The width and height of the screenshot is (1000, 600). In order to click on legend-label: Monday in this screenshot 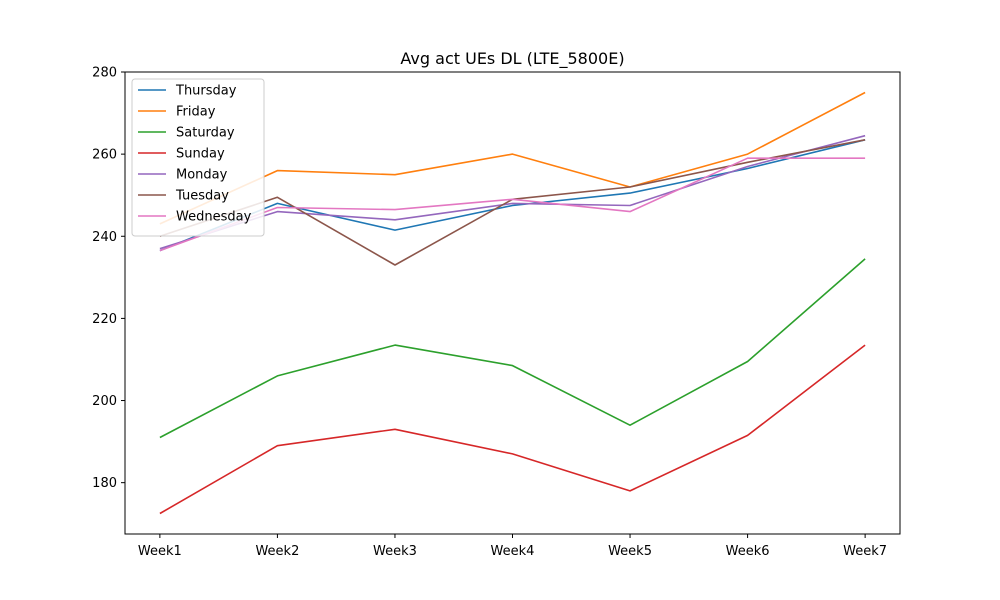, I will do `click(202, 175)`.